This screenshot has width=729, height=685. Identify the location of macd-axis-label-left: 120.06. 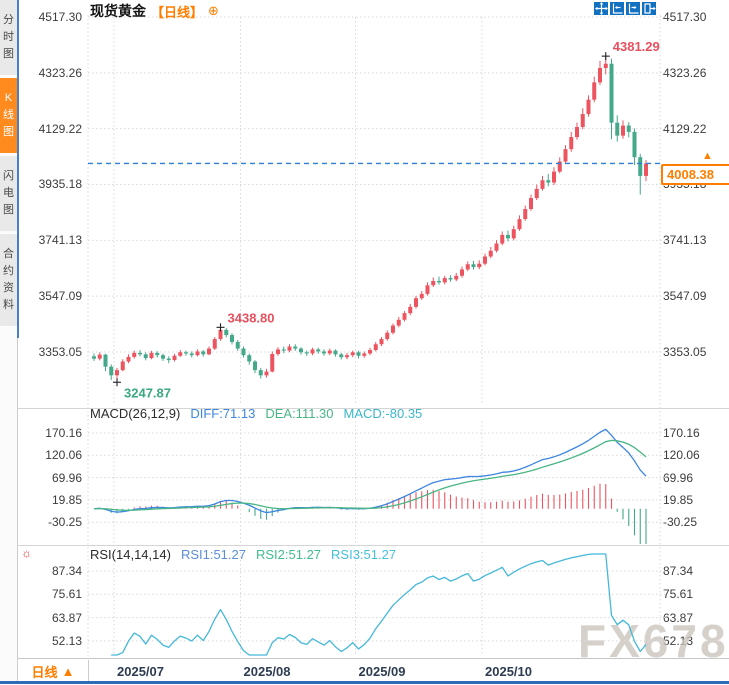
(63, 455).